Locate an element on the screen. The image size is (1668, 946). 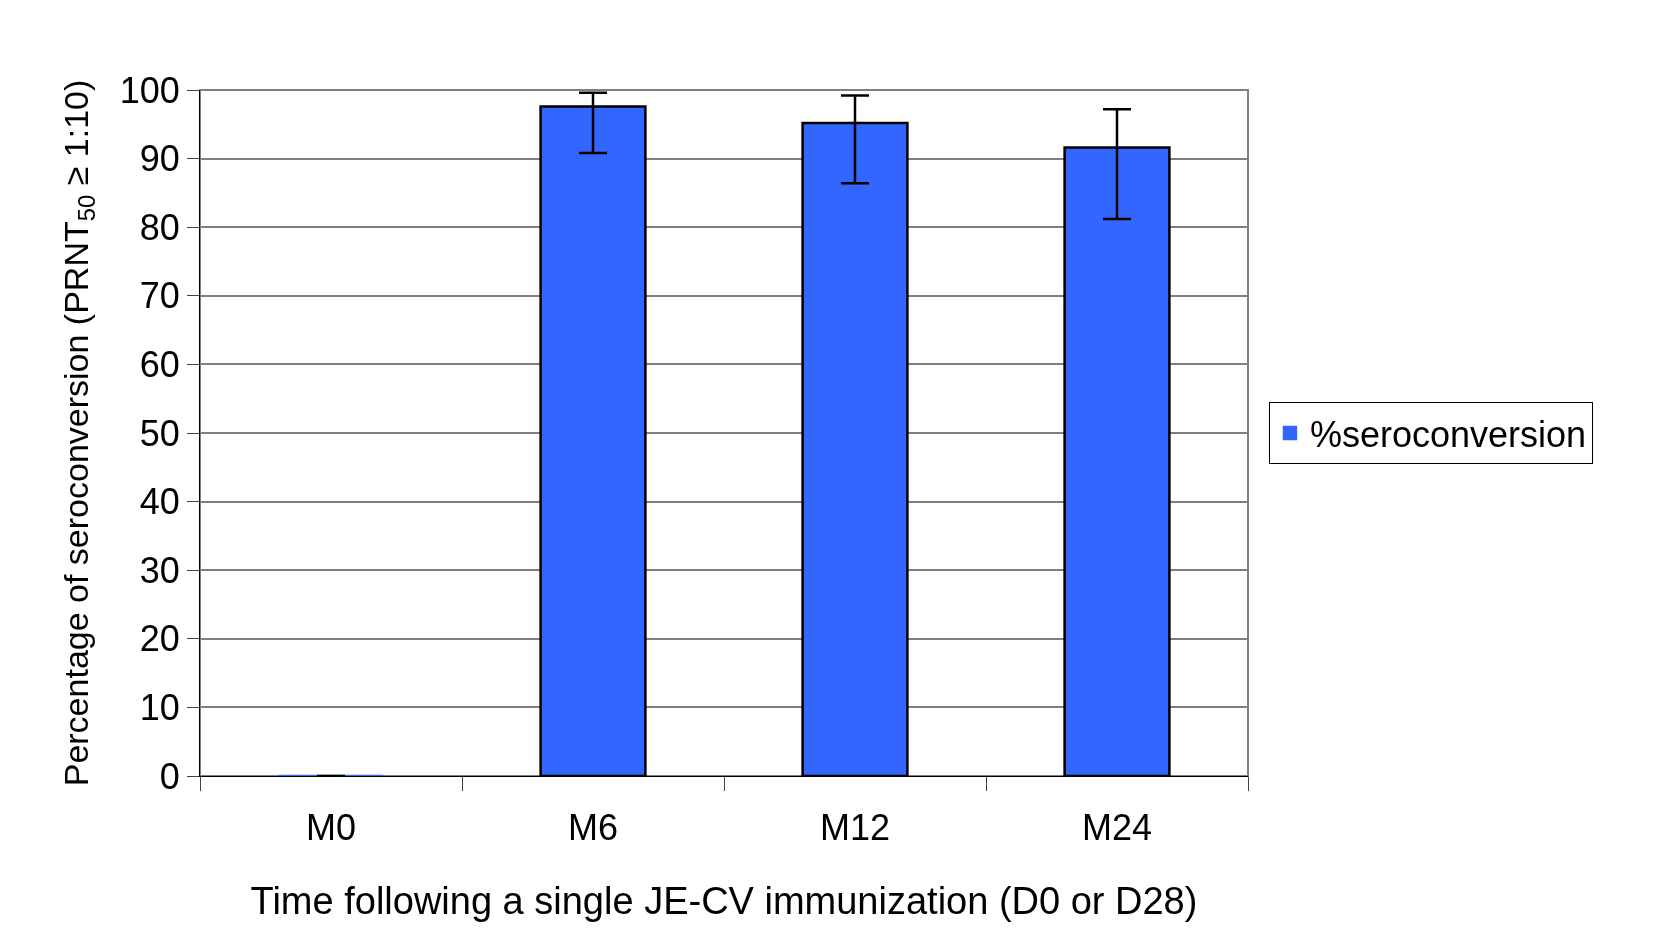
y-tick-label: 60 is located at coordinates (159, 364).